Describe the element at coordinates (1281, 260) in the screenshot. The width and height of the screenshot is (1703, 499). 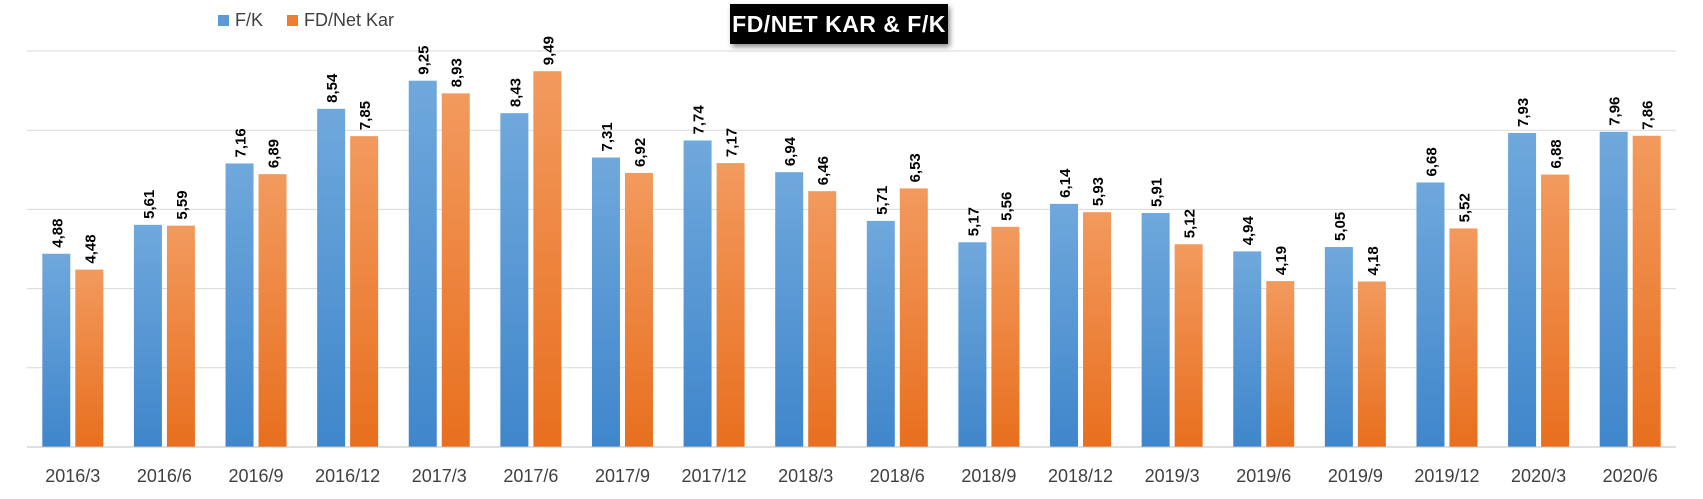
I see `data-label-fd-net-kar-2019-6: 4,19` at that location.